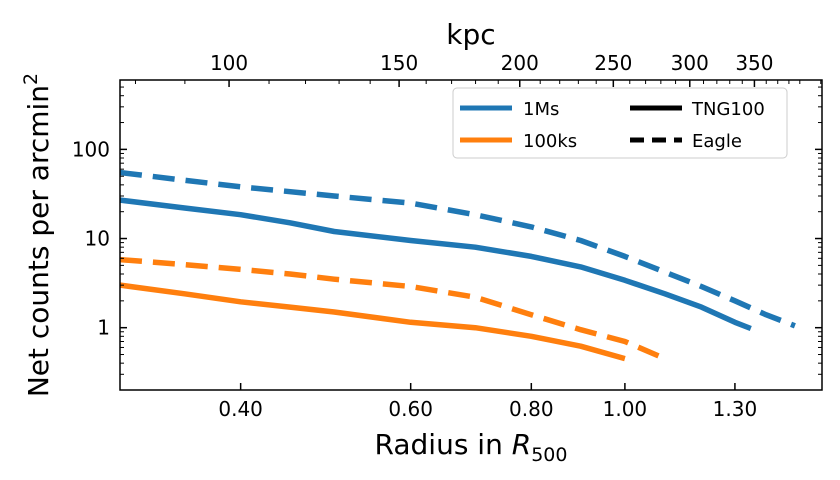 Image resolution: width=840 pixels, height=480 pixels. I want to click on legend: 1Ms 100ks TNG100 Eagle, so click(620, 123).